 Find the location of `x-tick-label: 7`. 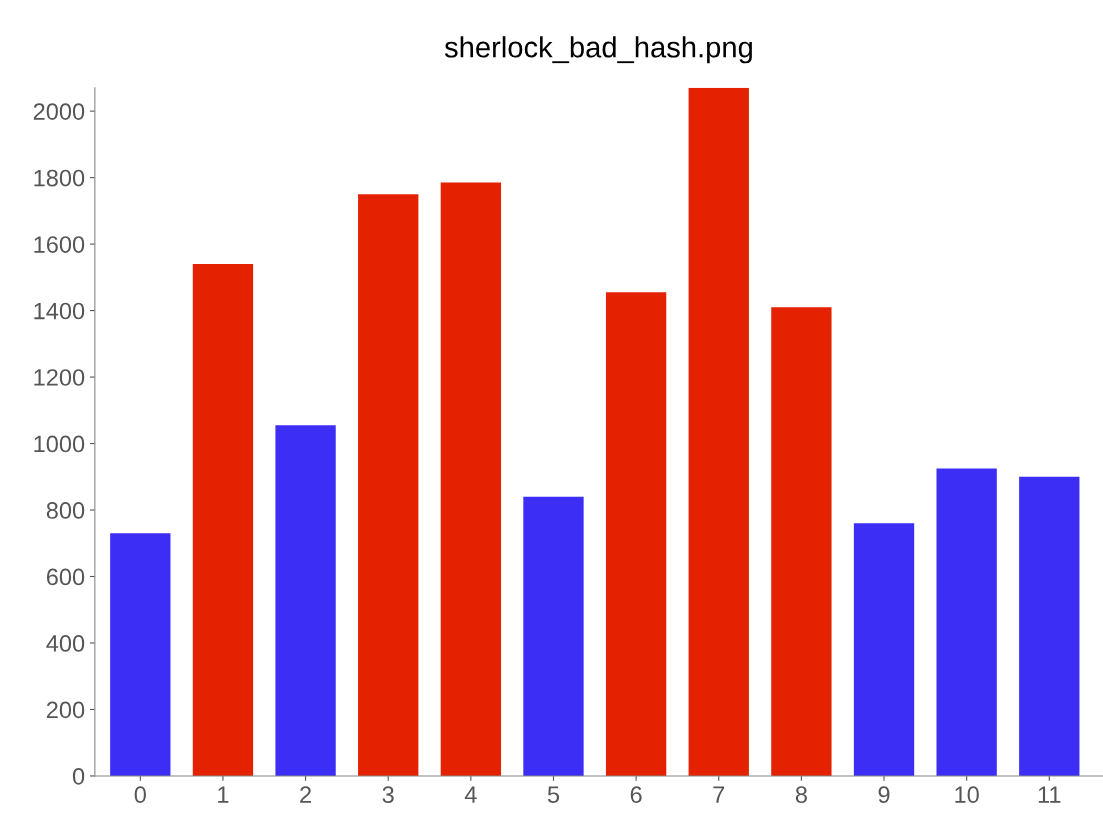

x-tick-label: 7 is located at coordinates (719, 794).